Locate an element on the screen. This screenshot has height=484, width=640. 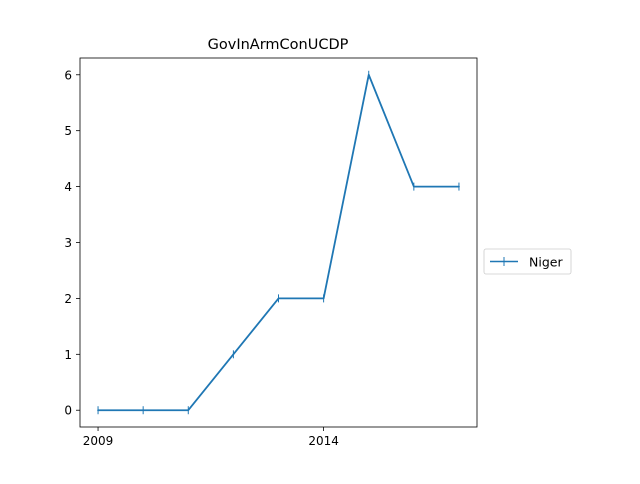
legend-box is located at coordinates (527, 261).